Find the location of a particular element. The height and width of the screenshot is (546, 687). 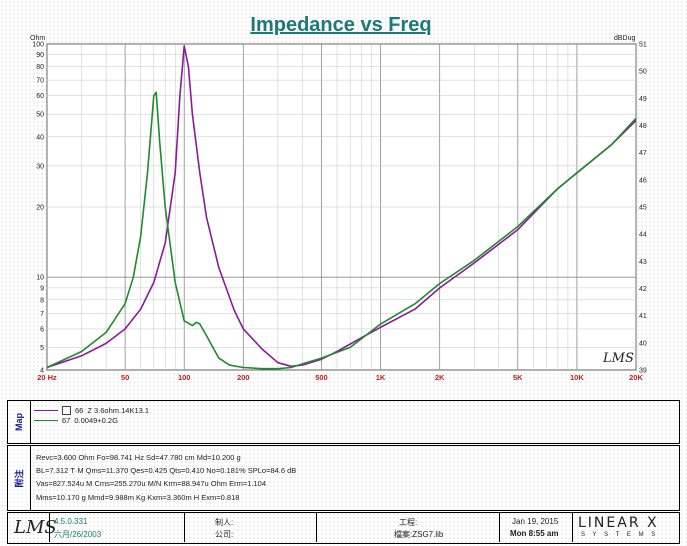

y-tick-label-right: 51 is located at coordinates (643, 45).